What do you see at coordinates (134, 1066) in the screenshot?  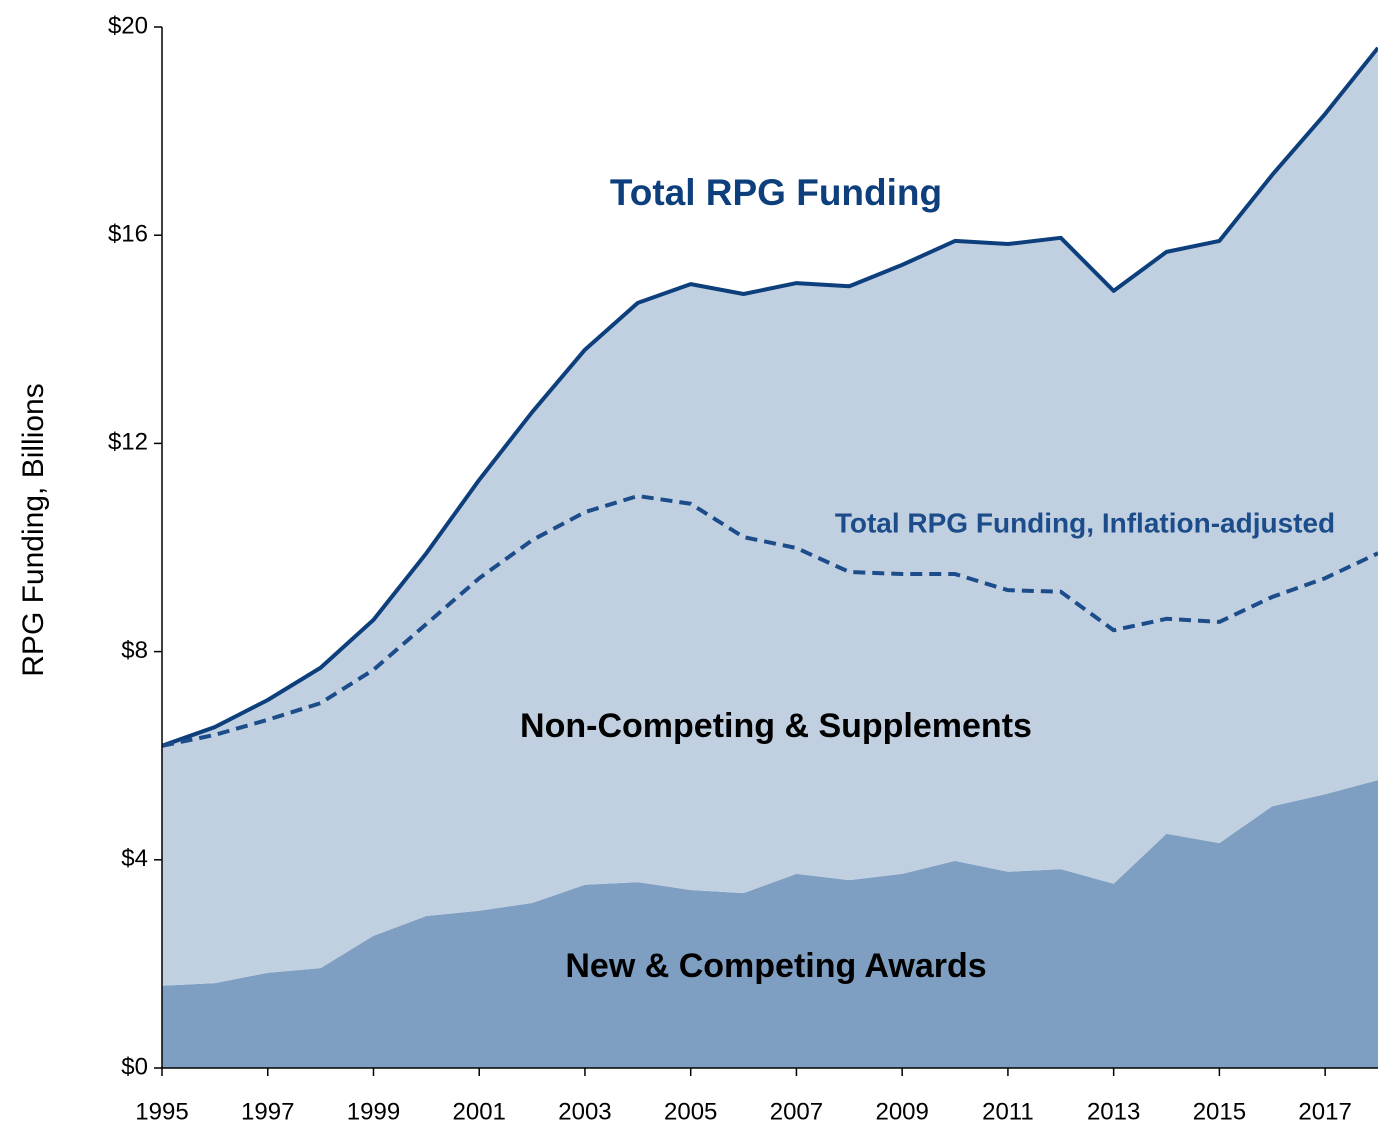 I see `y-tick-label: $0` at bounding box center [134, 1066].